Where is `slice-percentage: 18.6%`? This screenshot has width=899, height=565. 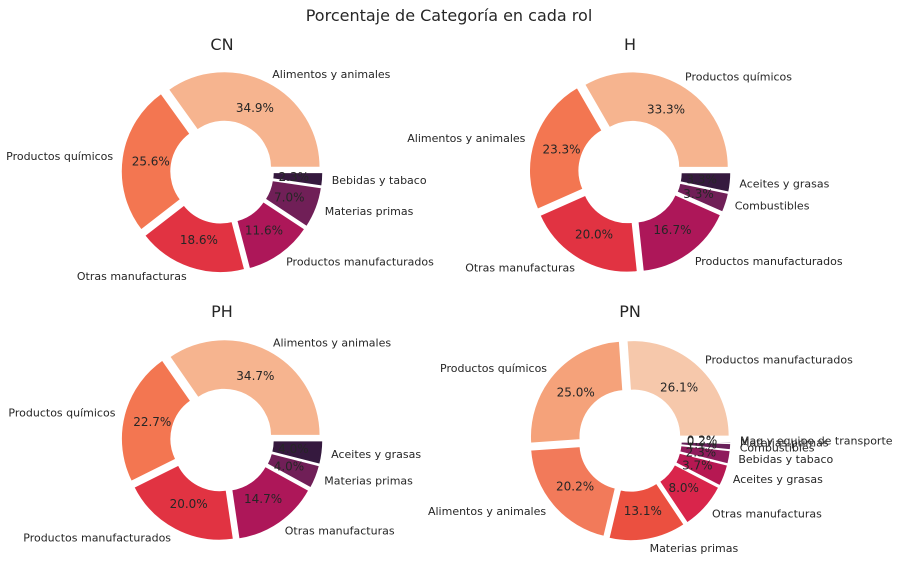
slice-percentage: 18.6% is located at coordinates (199, 240).